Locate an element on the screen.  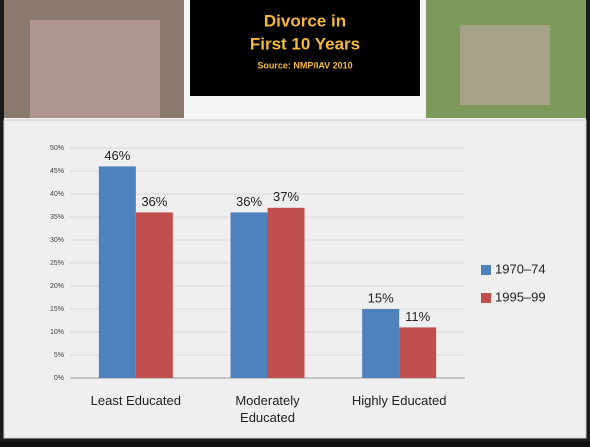
value-label: 37% is located at coordinates (286, 196).